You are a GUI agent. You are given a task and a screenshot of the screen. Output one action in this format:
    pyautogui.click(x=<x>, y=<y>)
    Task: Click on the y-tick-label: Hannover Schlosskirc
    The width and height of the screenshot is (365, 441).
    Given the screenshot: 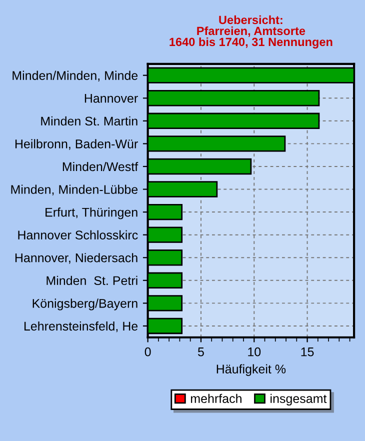 What is the action you would take?
    pyautogui.click(x=78, y=235)
    